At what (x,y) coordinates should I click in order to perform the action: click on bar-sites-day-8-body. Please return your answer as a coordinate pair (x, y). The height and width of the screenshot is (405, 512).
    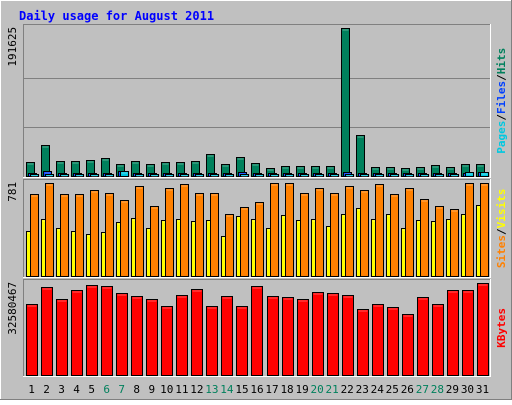
    Looking at the image, I should click on (139, 231).